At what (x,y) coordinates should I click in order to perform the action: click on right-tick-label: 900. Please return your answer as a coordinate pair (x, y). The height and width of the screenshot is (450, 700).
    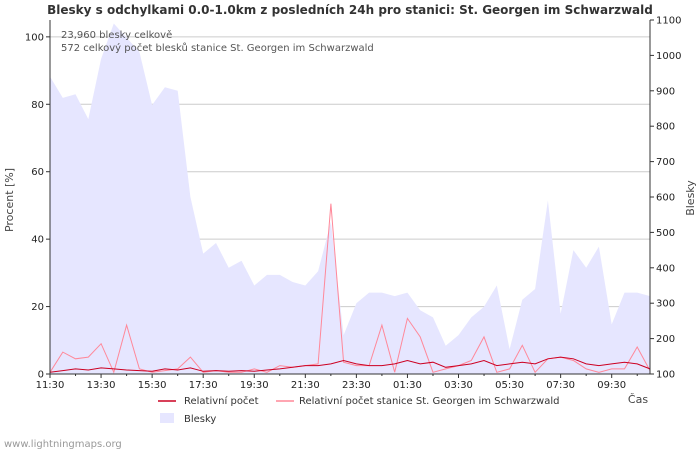
    Looking at the image, I should click on (665, 91).